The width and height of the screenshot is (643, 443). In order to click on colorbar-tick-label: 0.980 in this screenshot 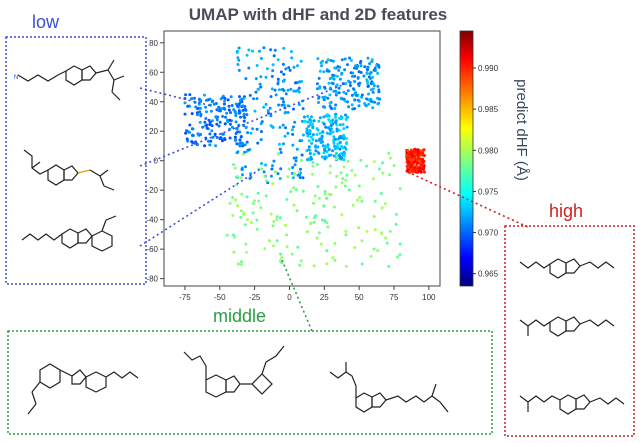, I will do `click(488, 150)`.